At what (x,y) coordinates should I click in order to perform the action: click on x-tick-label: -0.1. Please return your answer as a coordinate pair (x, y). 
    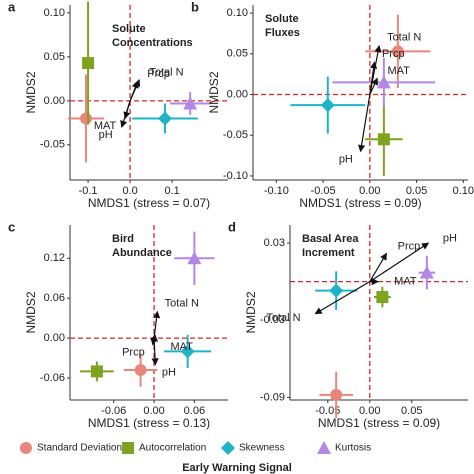
    Looking at the image, I should click on (88, 191).